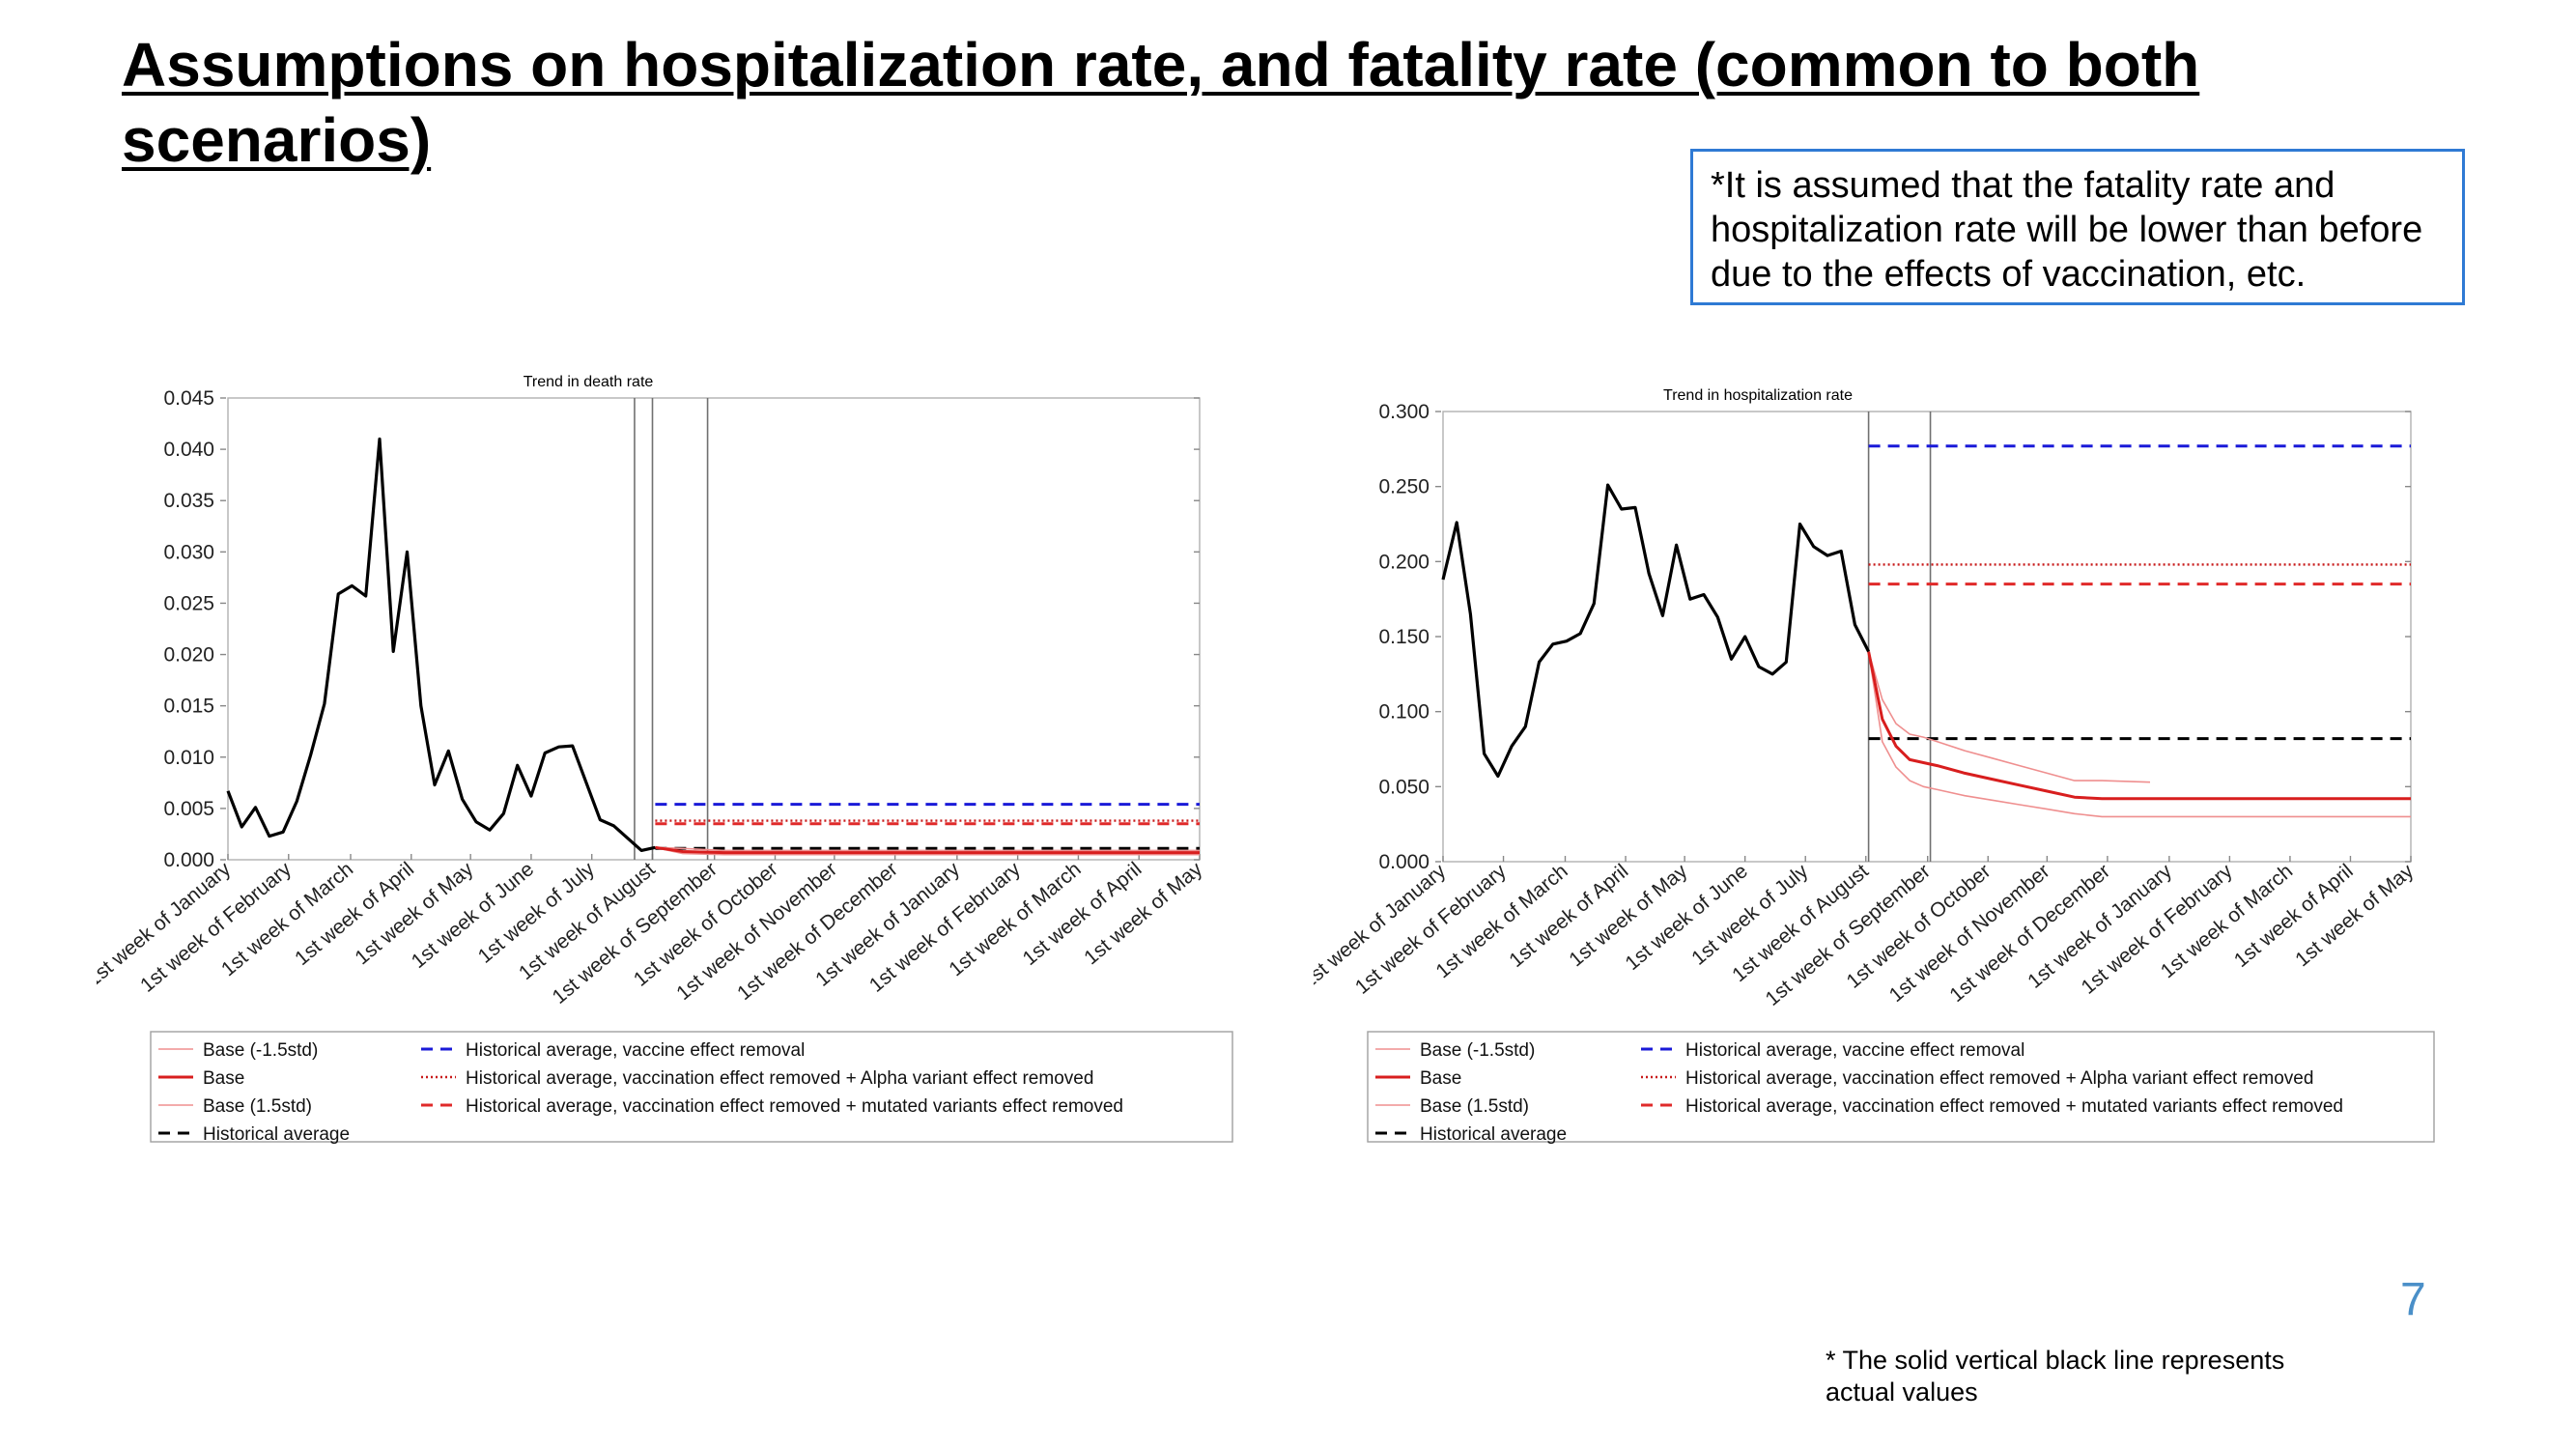 This screenshot has height=1449, width=2576. Describe the element at coordinates (1404, 787) in the screenshot. I see `y-tick-label: 0.050` at that location.